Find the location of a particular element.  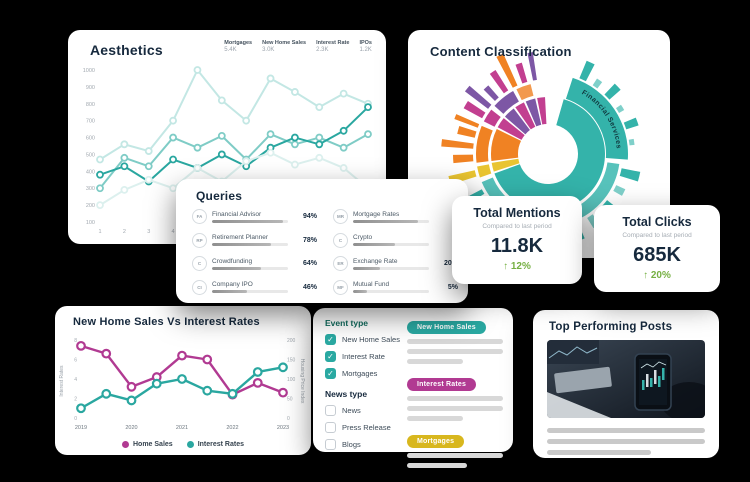

legend-label: IPOs is located at coordinates (365, 43).